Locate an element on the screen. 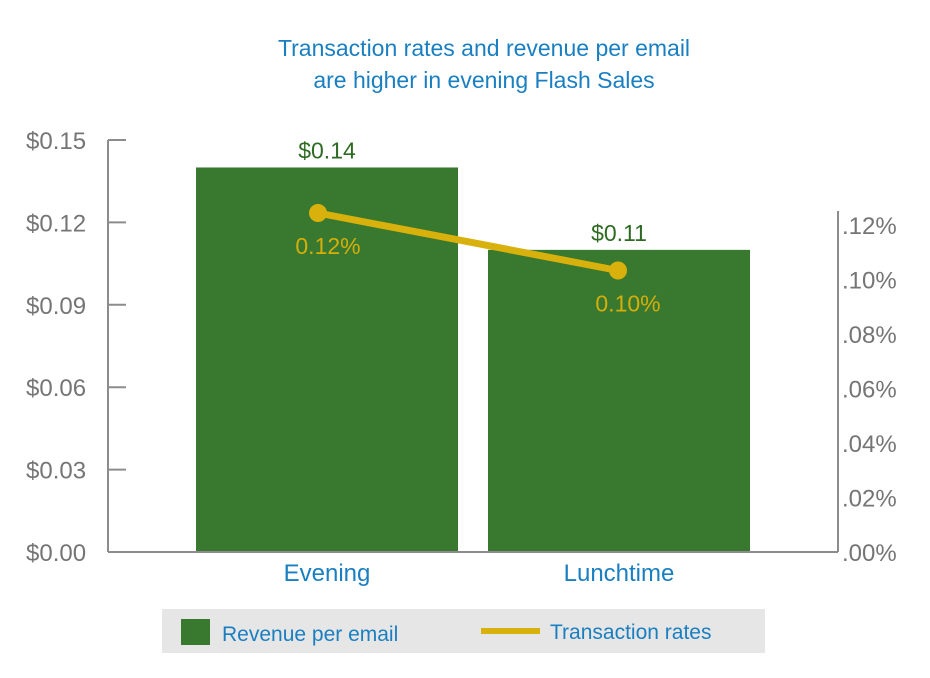 Image resolution: width=930 pixels, height=678 pixels. left-tick-label: $0.09 is located at coordinates (56, 306).